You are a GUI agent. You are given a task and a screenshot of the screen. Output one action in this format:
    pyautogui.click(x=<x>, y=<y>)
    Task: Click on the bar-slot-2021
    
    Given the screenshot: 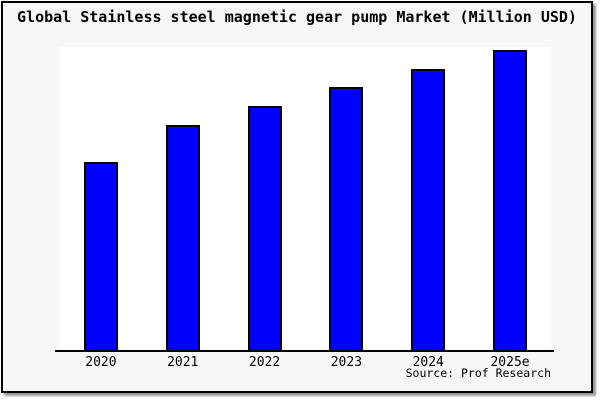 What is the action you would take?
    pyautogui.click(x=183, y=198)
    